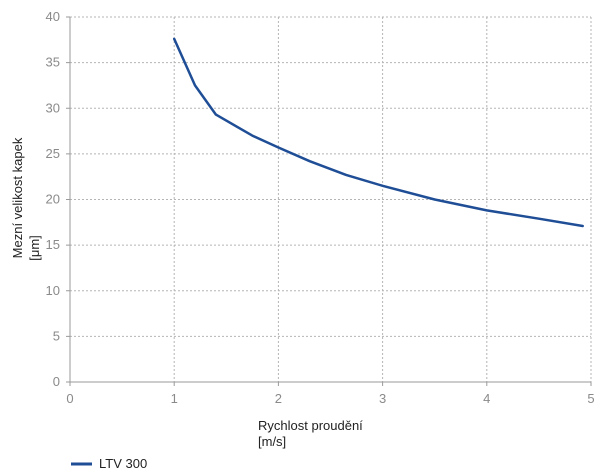  What do you see at coordinates (53, 290) in the screenshot?
I see `y-tick-label: 10` at bounding box center [53, 290].